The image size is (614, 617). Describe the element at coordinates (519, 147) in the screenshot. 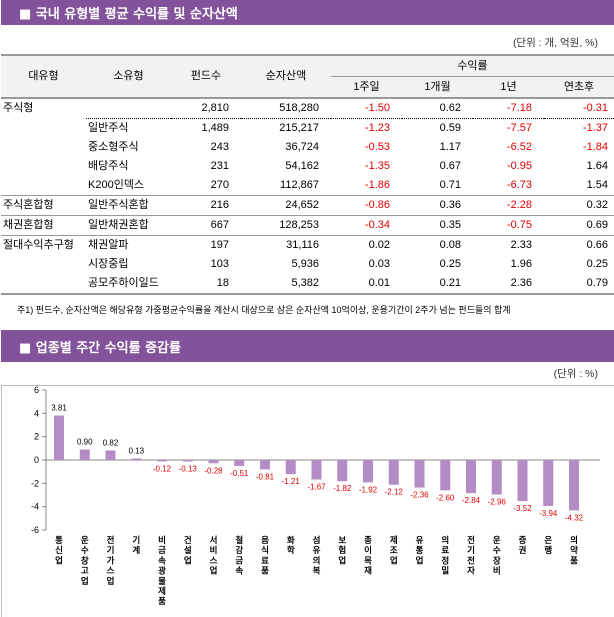

I see `return-1y: -6.52` at that location.